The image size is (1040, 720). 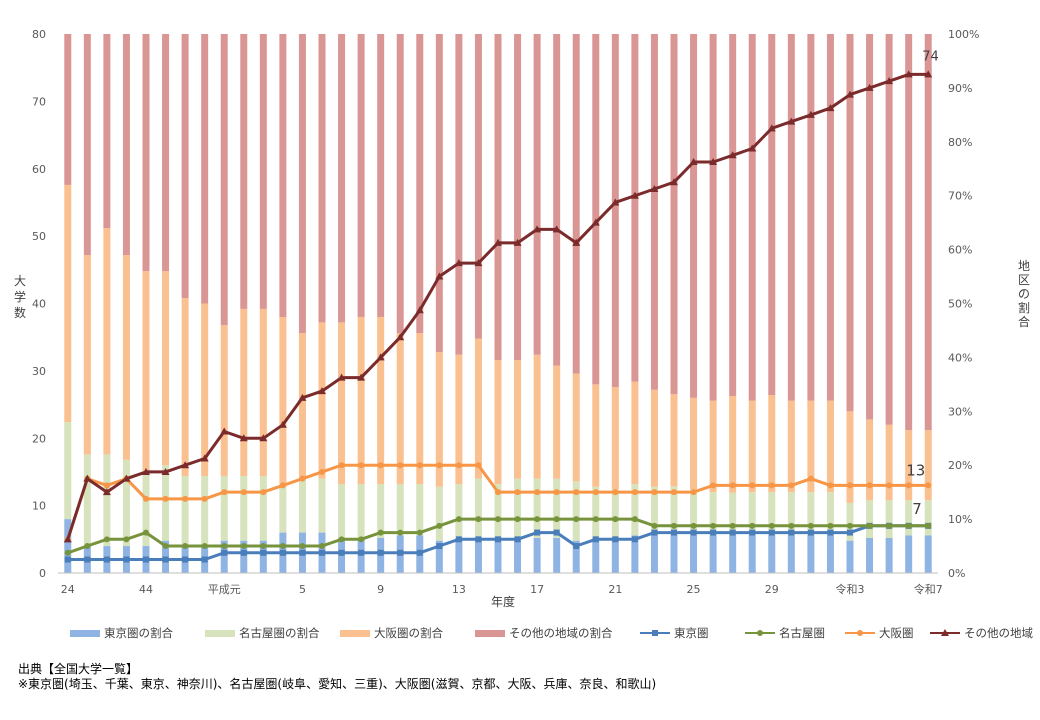 What do you see at coordinates (544, 633) in the screenshot?
I see `legend-item: その他の地域の割合` at bounding box center [544, 633].